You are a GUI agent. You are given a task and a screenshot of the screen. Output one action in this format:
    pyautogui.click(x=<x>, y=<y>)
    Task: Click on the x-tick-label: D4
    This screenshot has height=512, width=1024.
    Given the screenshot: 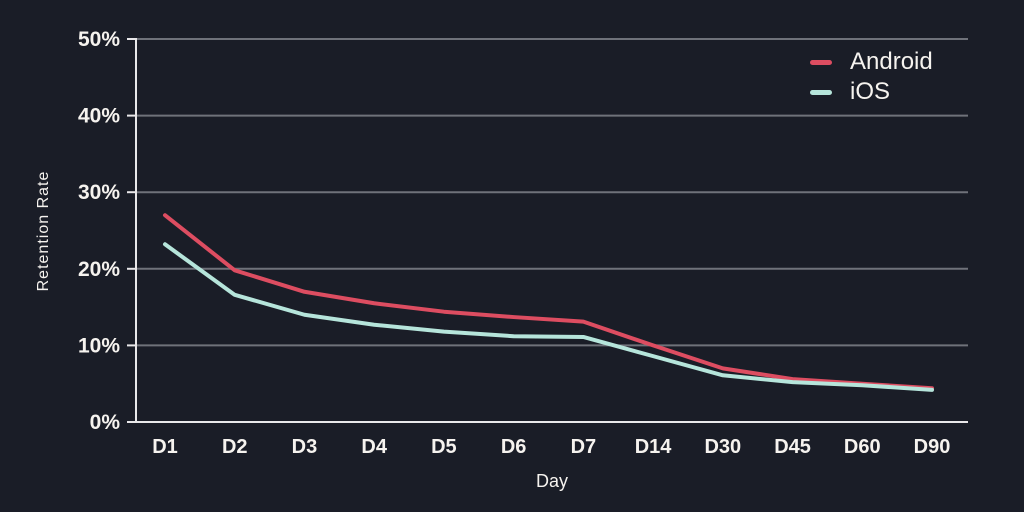 What is the action you would take?
    pyautogui.click(x=374, y=447)
    